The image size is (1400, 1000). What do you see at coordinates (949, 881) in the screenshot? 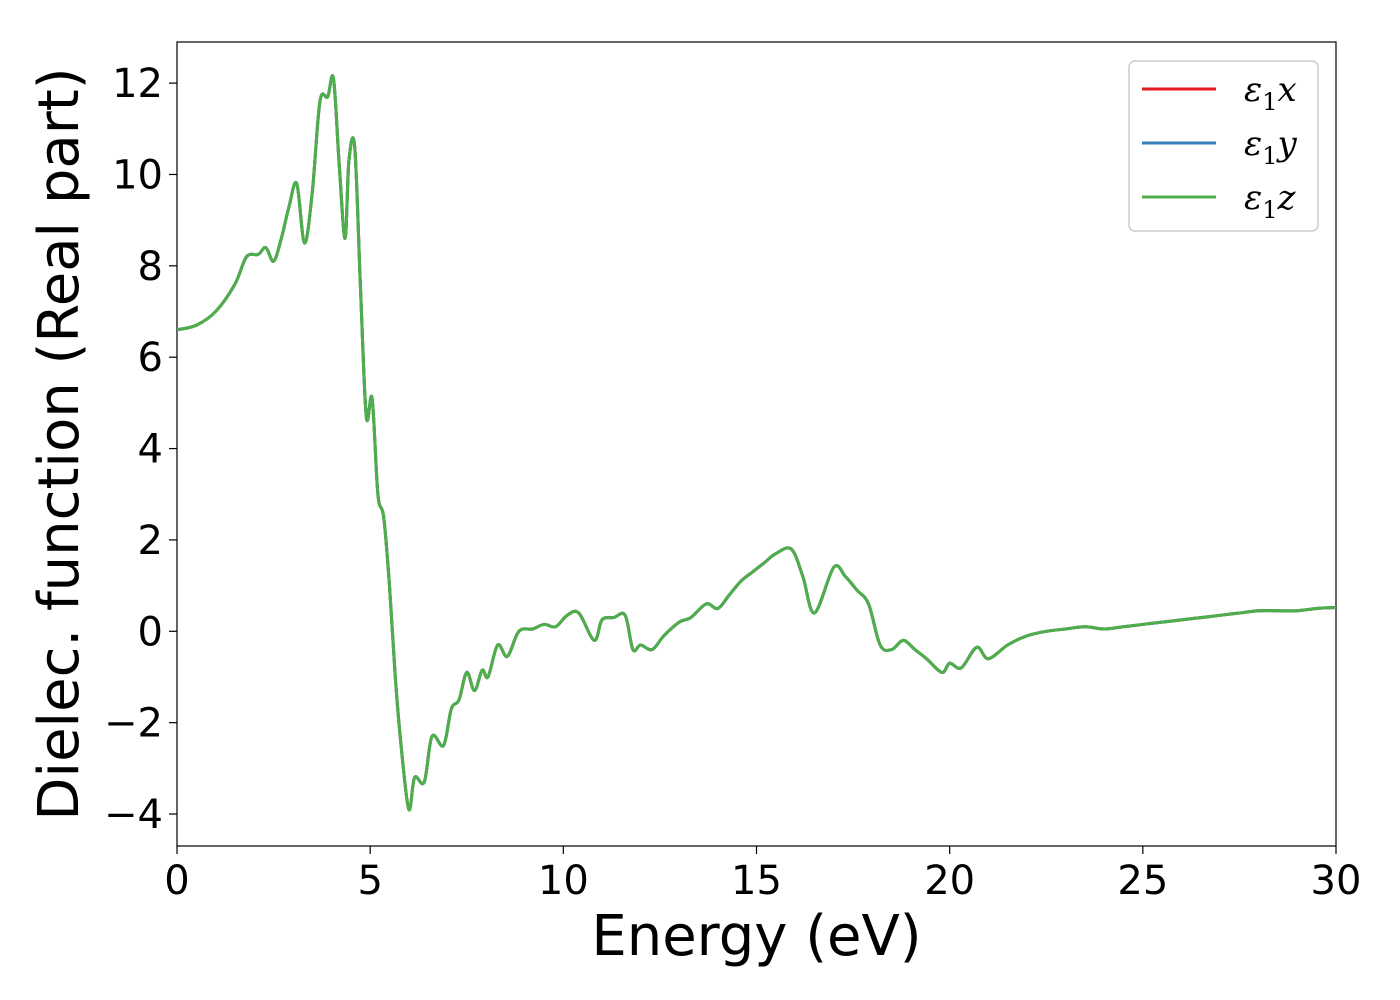
I see `x-tick-label: 20` at bounding box center [949, 881].